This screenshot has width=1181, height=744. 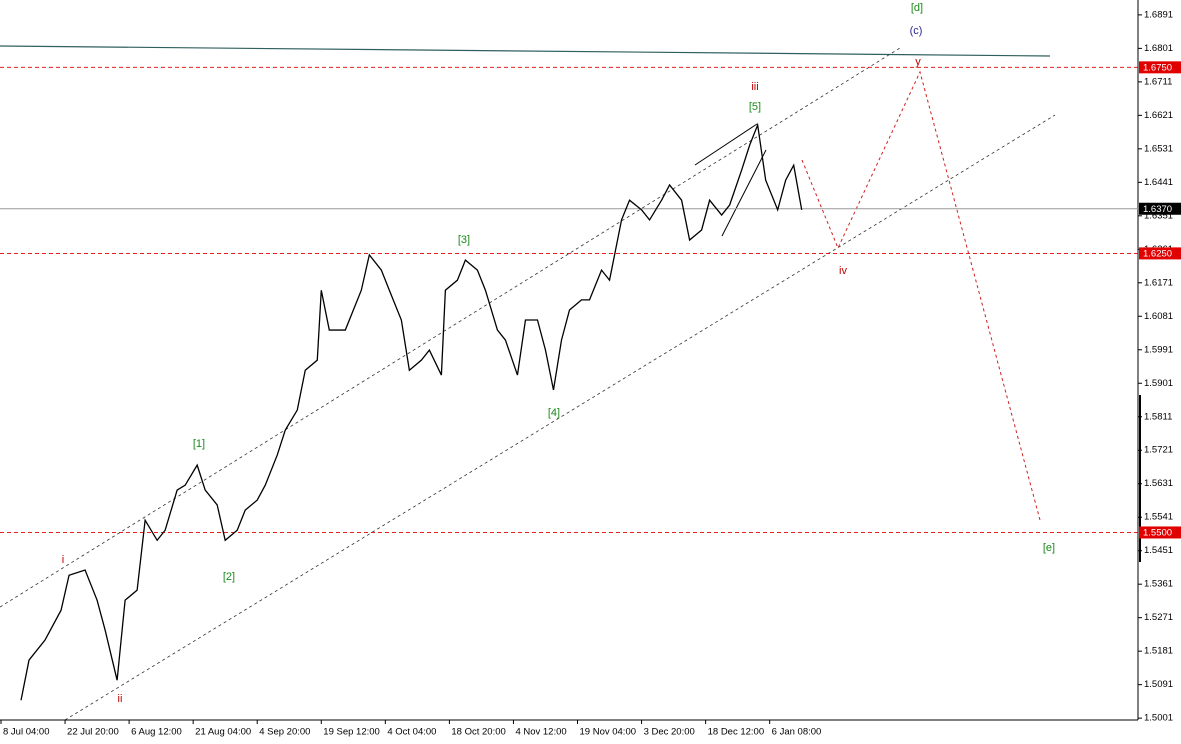 What do you see at coordinates (918, 62) in the screenshot?
I see `wave-label: y` at bounding box center [918, 62].